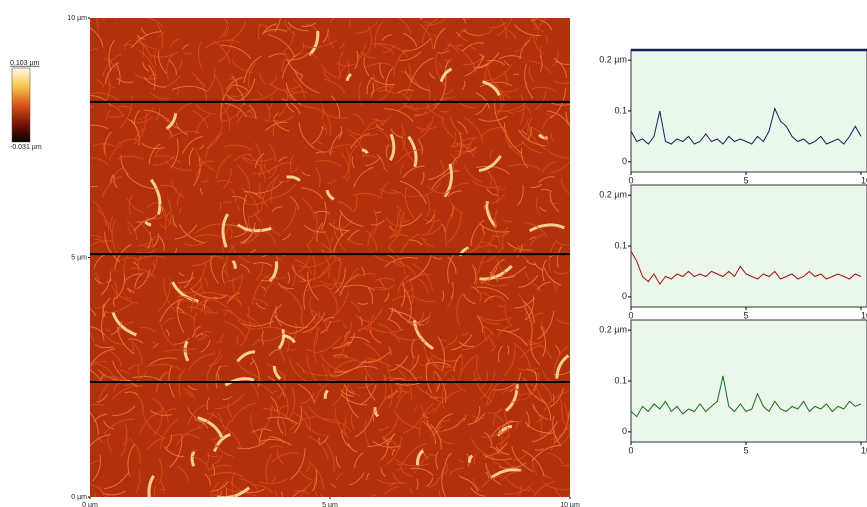 Image resolution: width=867 pixels, height=507 pixels. What do you see at coordinates (90, 504) in the screenshot?
I see `x-tick-label: 0 µm` at bounding box center [90, 504].